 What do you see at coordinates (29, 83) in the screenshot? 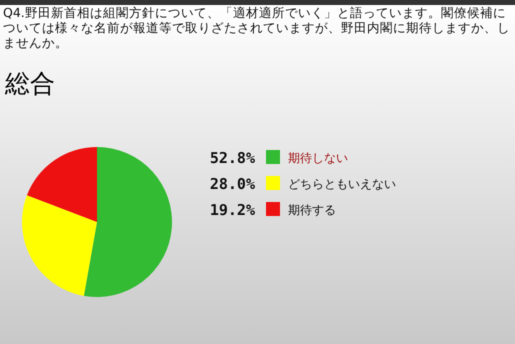
I see `chart-subtitle: 総合` at bounding box center [29, 83].